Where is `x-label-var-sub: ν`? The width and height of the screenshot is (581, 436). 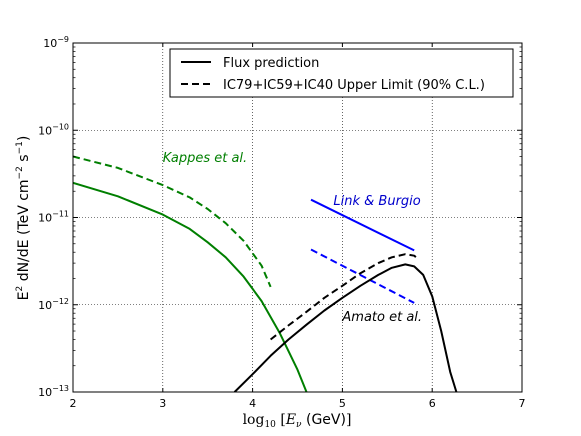 x-label-var-sub: ν is located at coordinates (299, 425).